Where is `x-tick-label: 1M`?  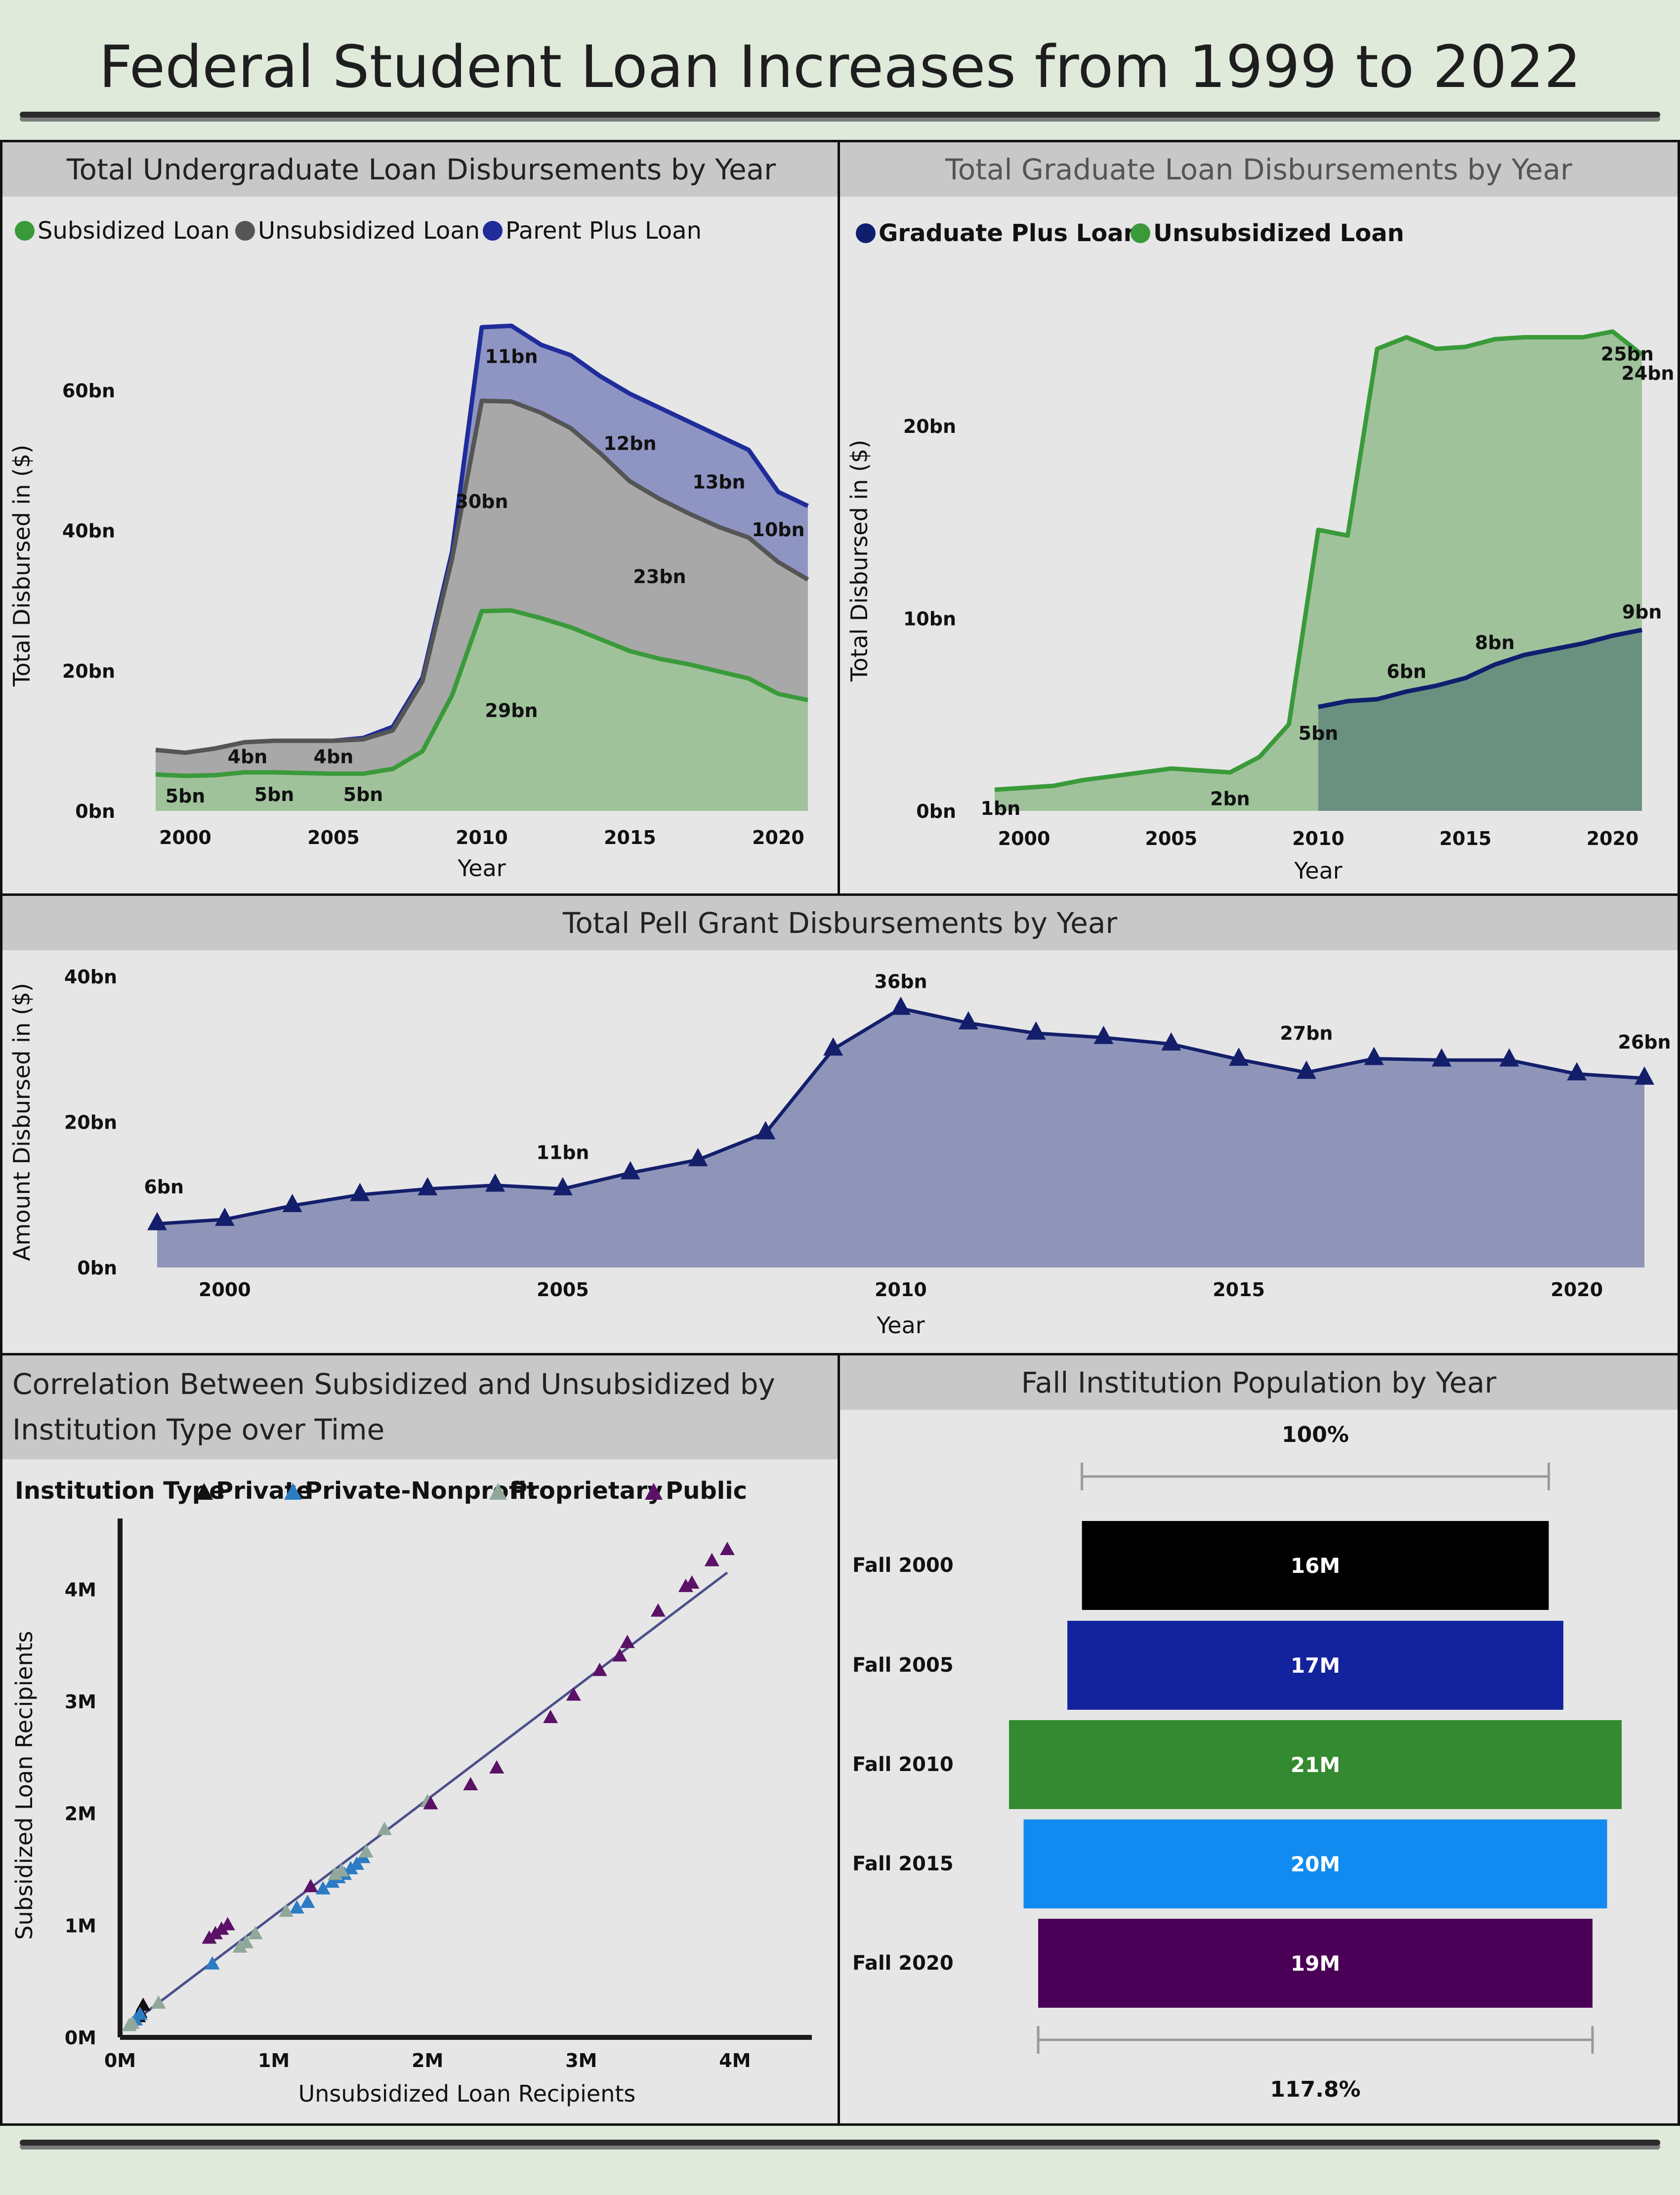
x-tick-label: 1M is located at coordinates (274, 2060).